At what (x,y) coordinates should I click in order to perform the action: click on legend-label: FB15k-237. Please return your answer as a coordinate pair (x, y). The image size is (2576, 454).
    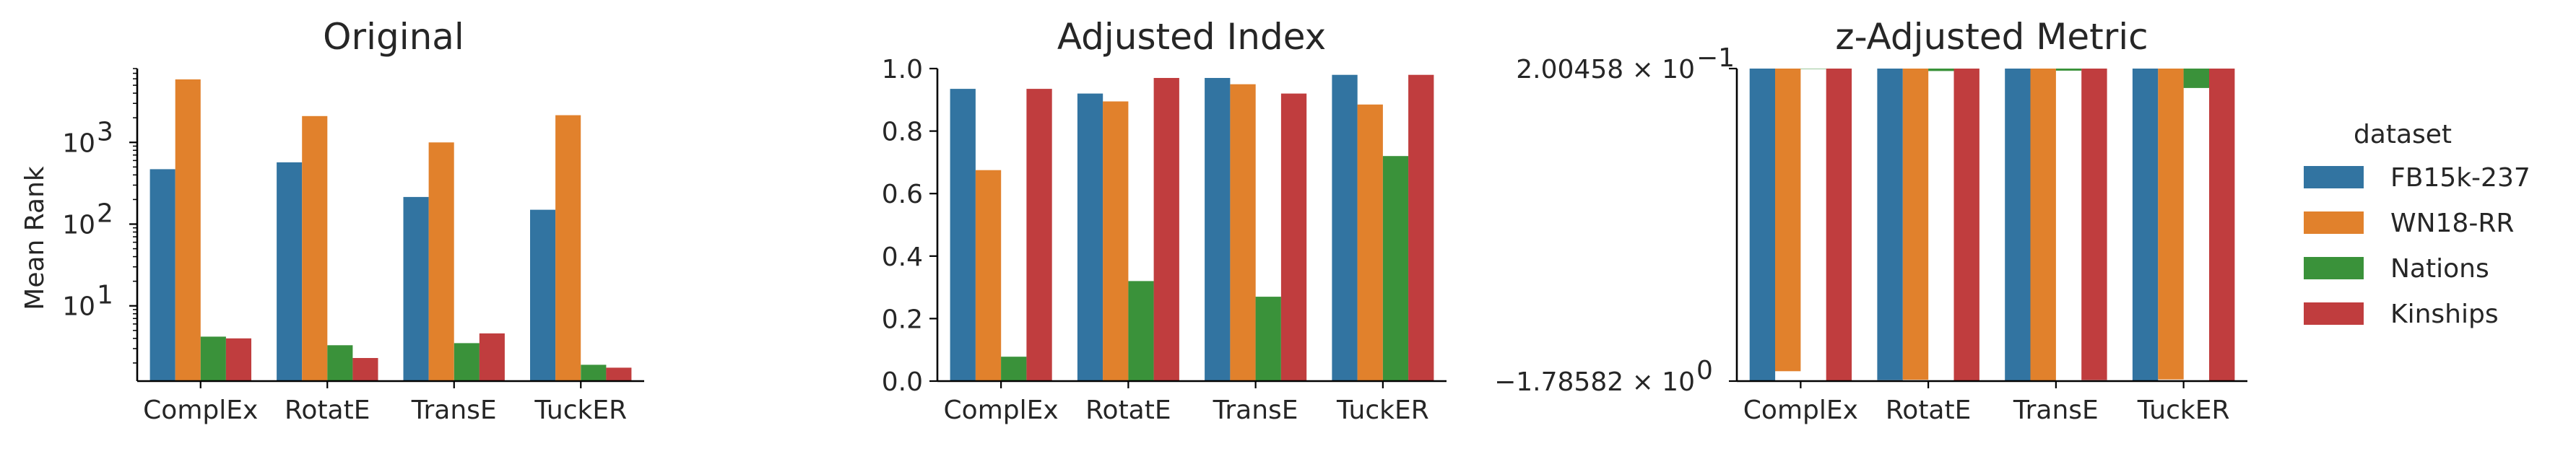
    Looking at the image, I should click on (2460, 178).